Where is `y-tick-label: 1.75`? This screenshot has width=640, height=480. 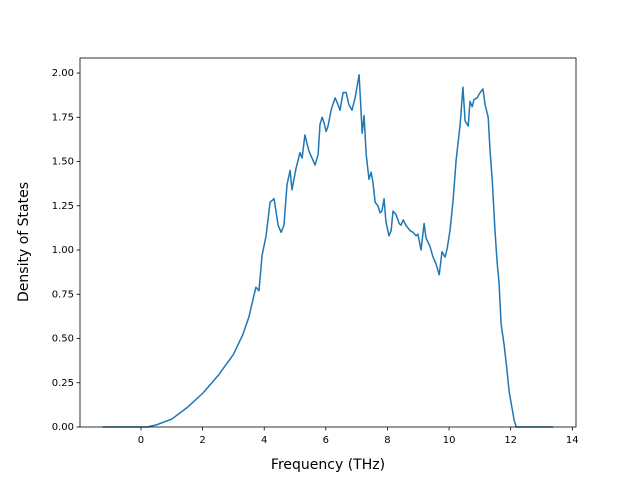 y-tick-label: 1.75 is located at coordinates (63, 117).